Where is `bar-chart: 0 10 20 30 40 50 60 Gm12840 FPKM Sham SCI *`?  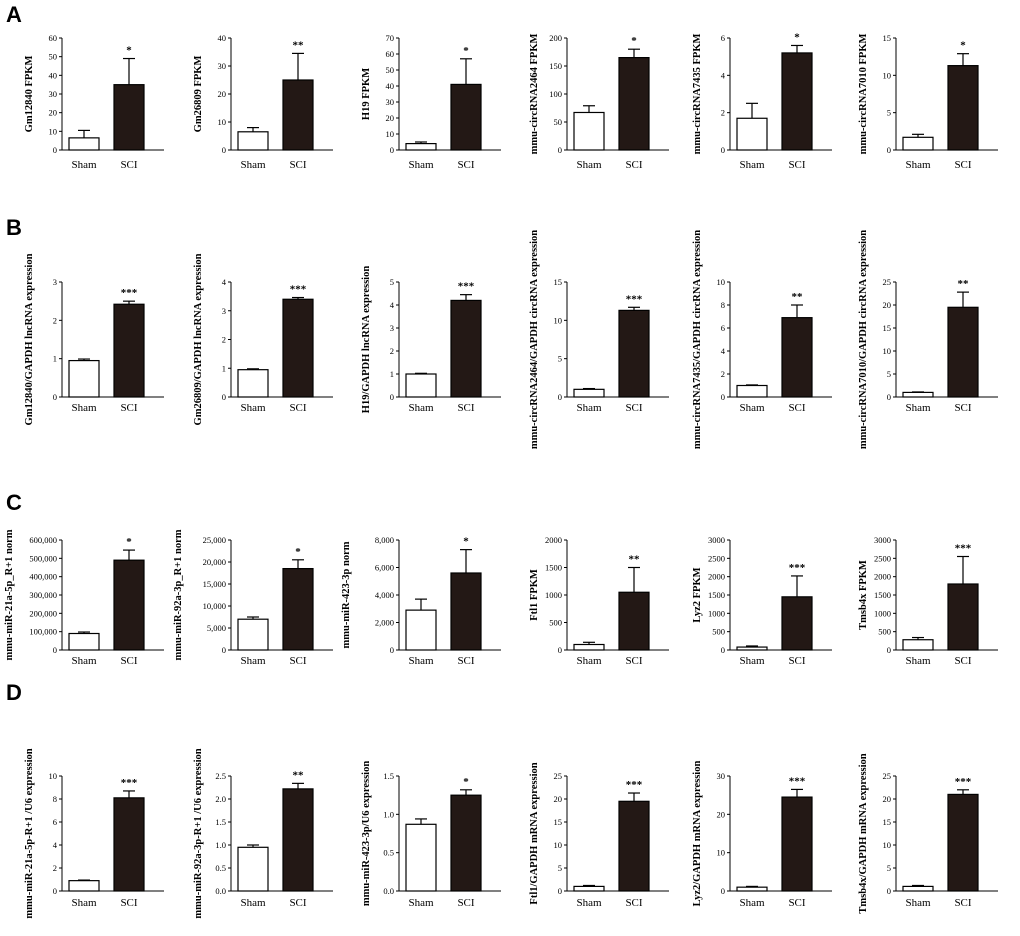
bar-chart: 0 10 20 30 40 50 60 Gm12840 FPKM Sham SCI * is located at coordinates (94, 102).